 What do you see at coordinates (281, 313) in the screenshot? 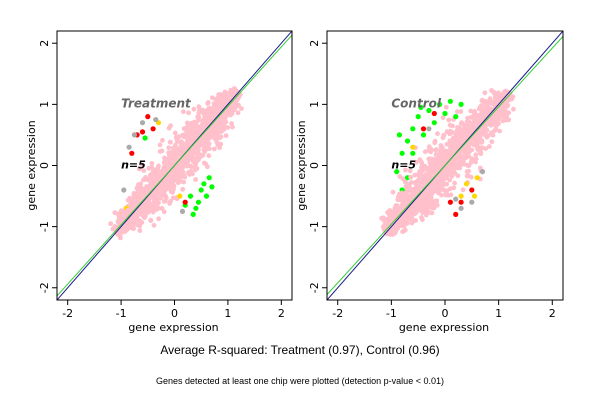
I see `x-tick-label: 2` at bounding box center [281, 313].